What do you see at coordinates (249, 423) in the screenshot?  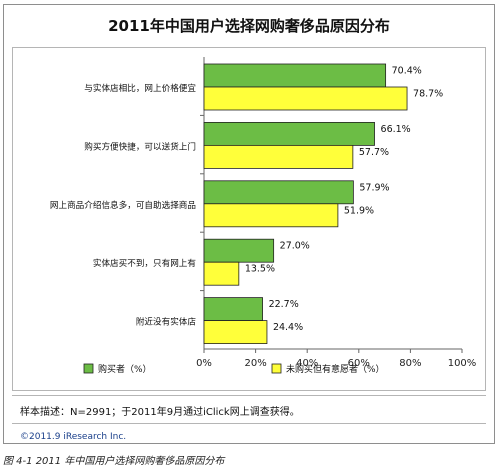 I see `divider-bottom` at bounding box center [249, 423].